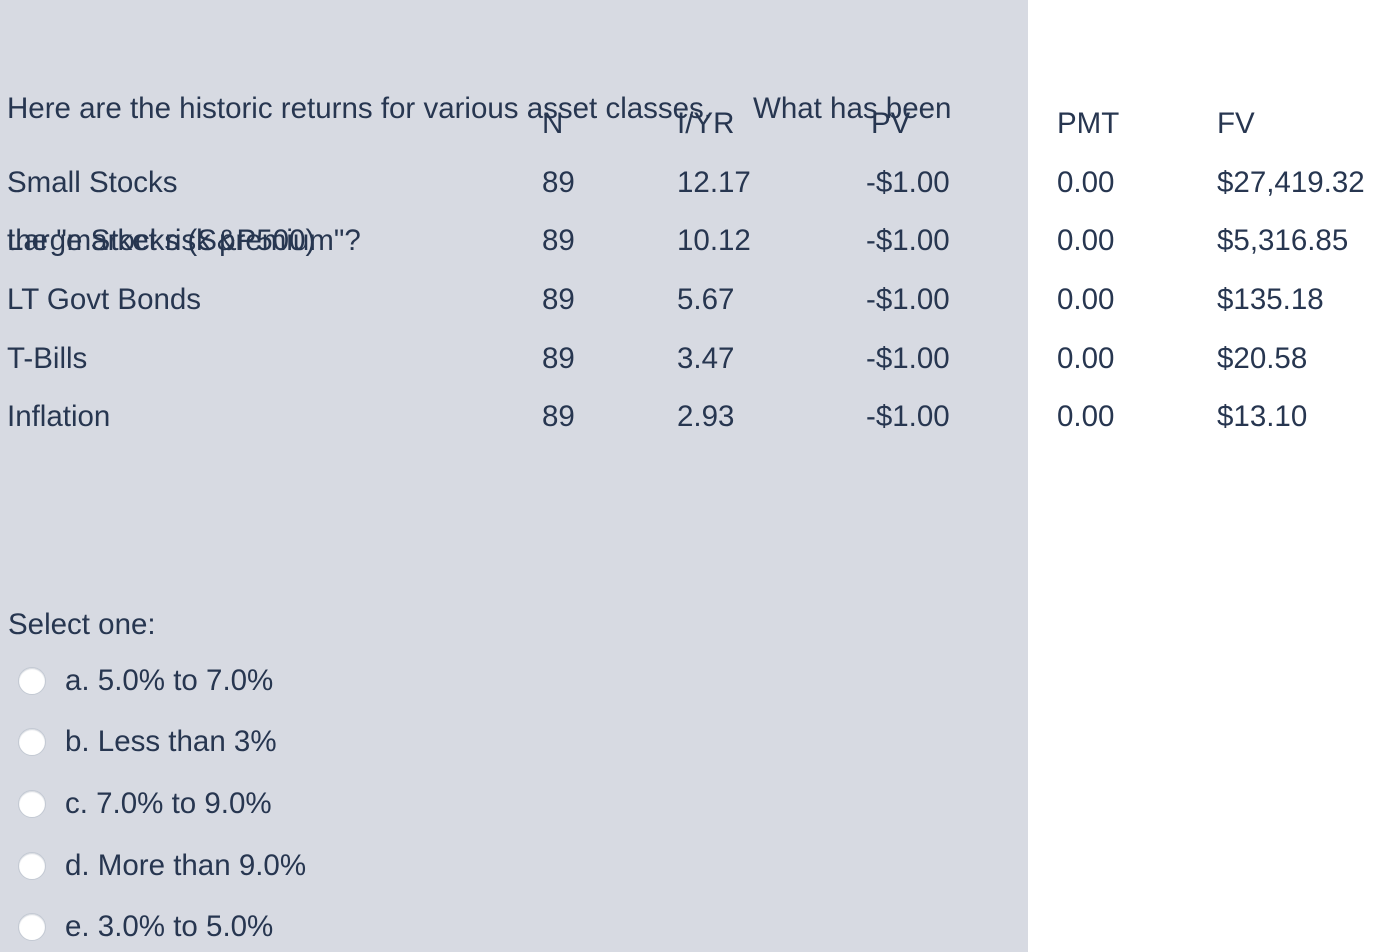  Describe the element at coordinates (171, 742) in the screenshot. I see `option-label-b: b. Less than 3%` at that location.